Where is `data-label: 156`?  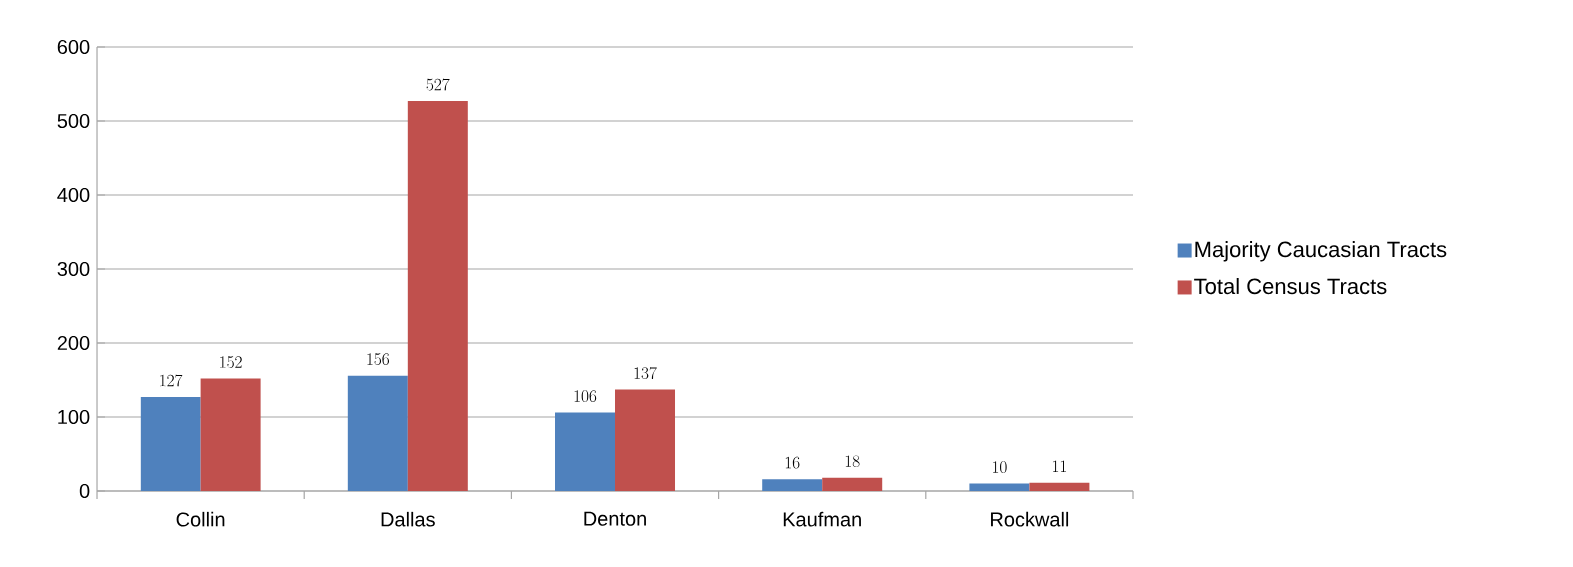 data-label: 156 is located at coordinates (378, 359).